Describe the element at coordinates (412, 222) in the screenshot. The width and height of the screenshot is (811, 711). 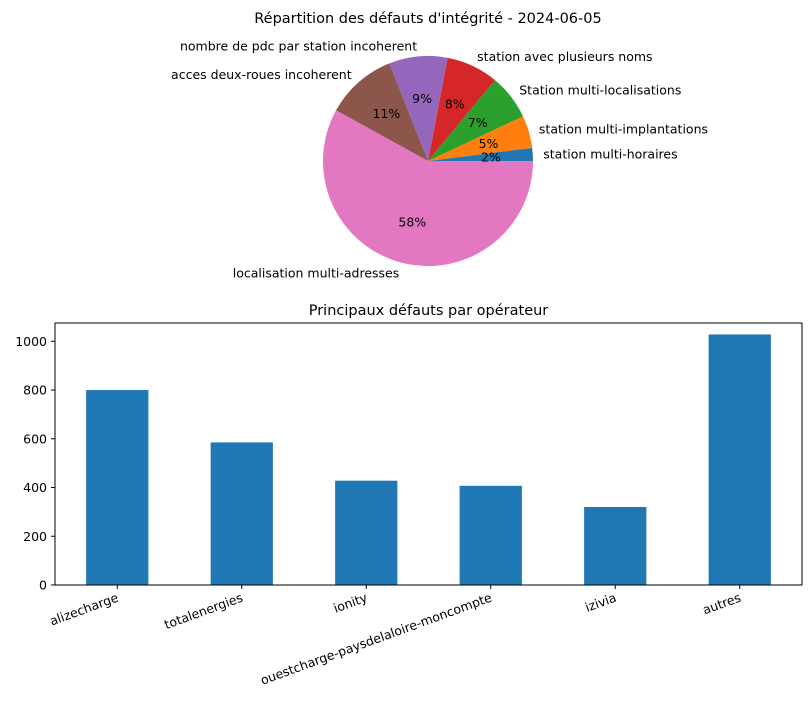
I see `pie-percent-label: 58%` at that location.